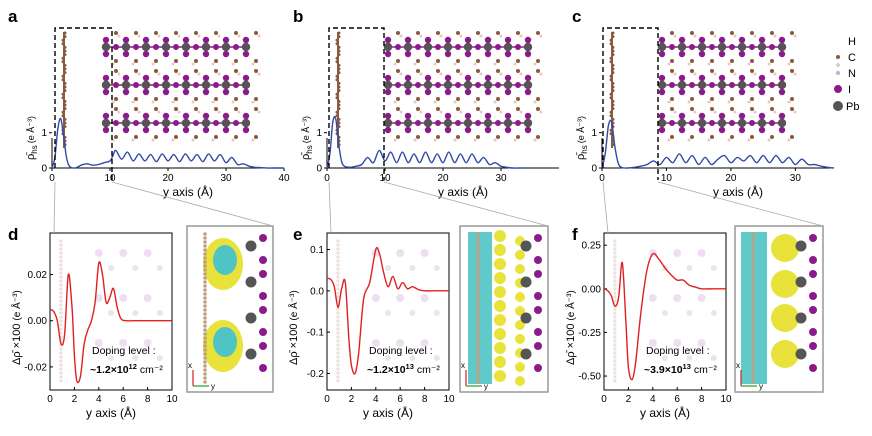  What do you see at coordinates (126, 369) in the screenshot?
I see `doping-value: ~1.2×1012 cm⁻²` at bounding box center [126, 369].